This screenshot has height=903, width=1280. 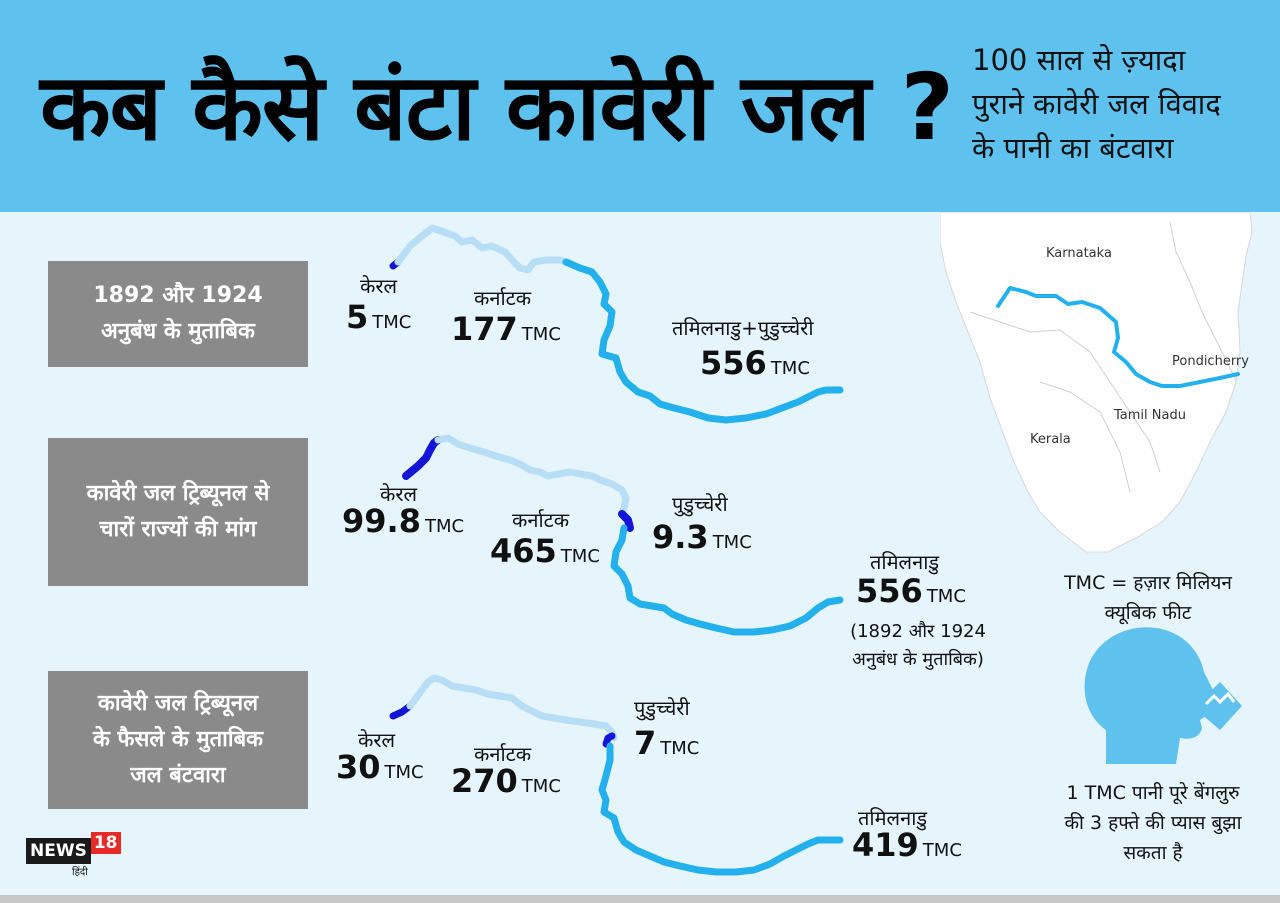 What do you see at coordinates (482, 249) in the screenshot?
I see `river-1-karnataka` at bounding box center [482, 249].